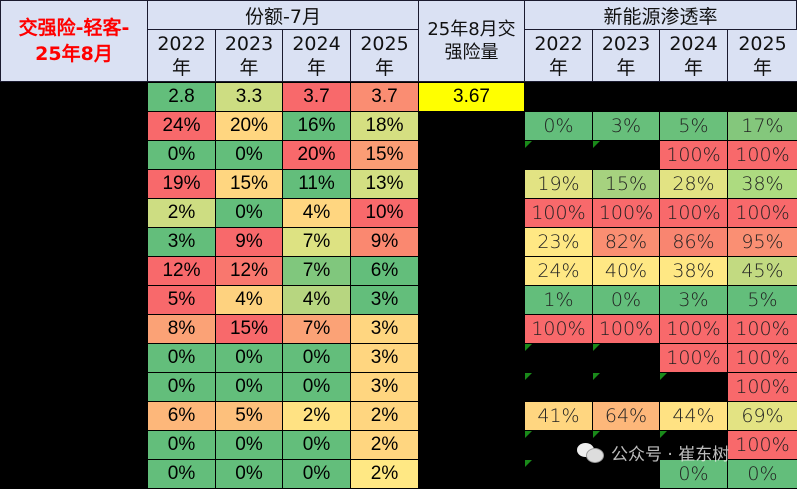 Image resolution: width=797 pixels, height=489 pixels. What do you see at coordinates (626, 271) in the screenshot?
I see `nev-cell: 40%` at bounding box center [626, 271].